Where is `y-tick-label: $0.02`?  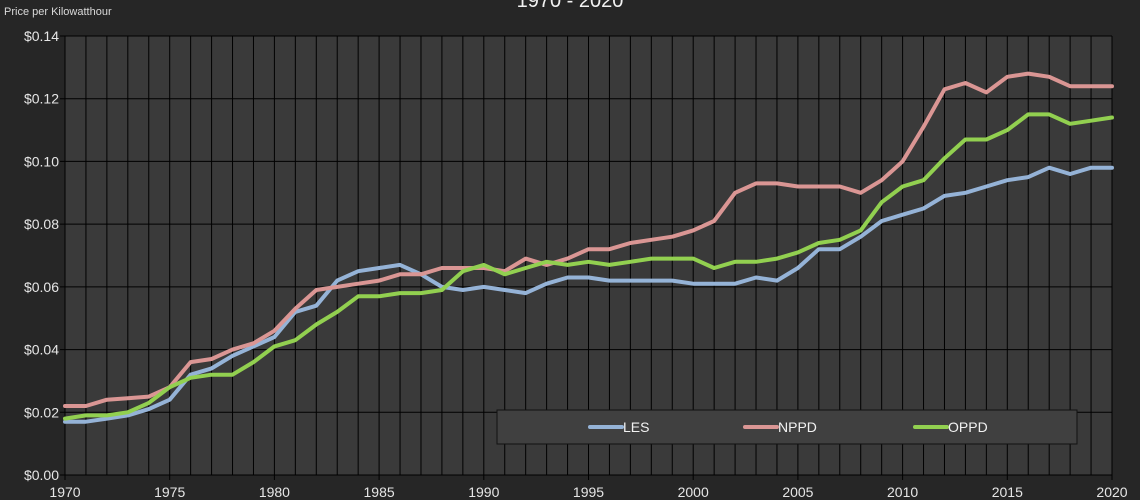
y-tick-label: $0.02 is located at coordinates (41, 412).